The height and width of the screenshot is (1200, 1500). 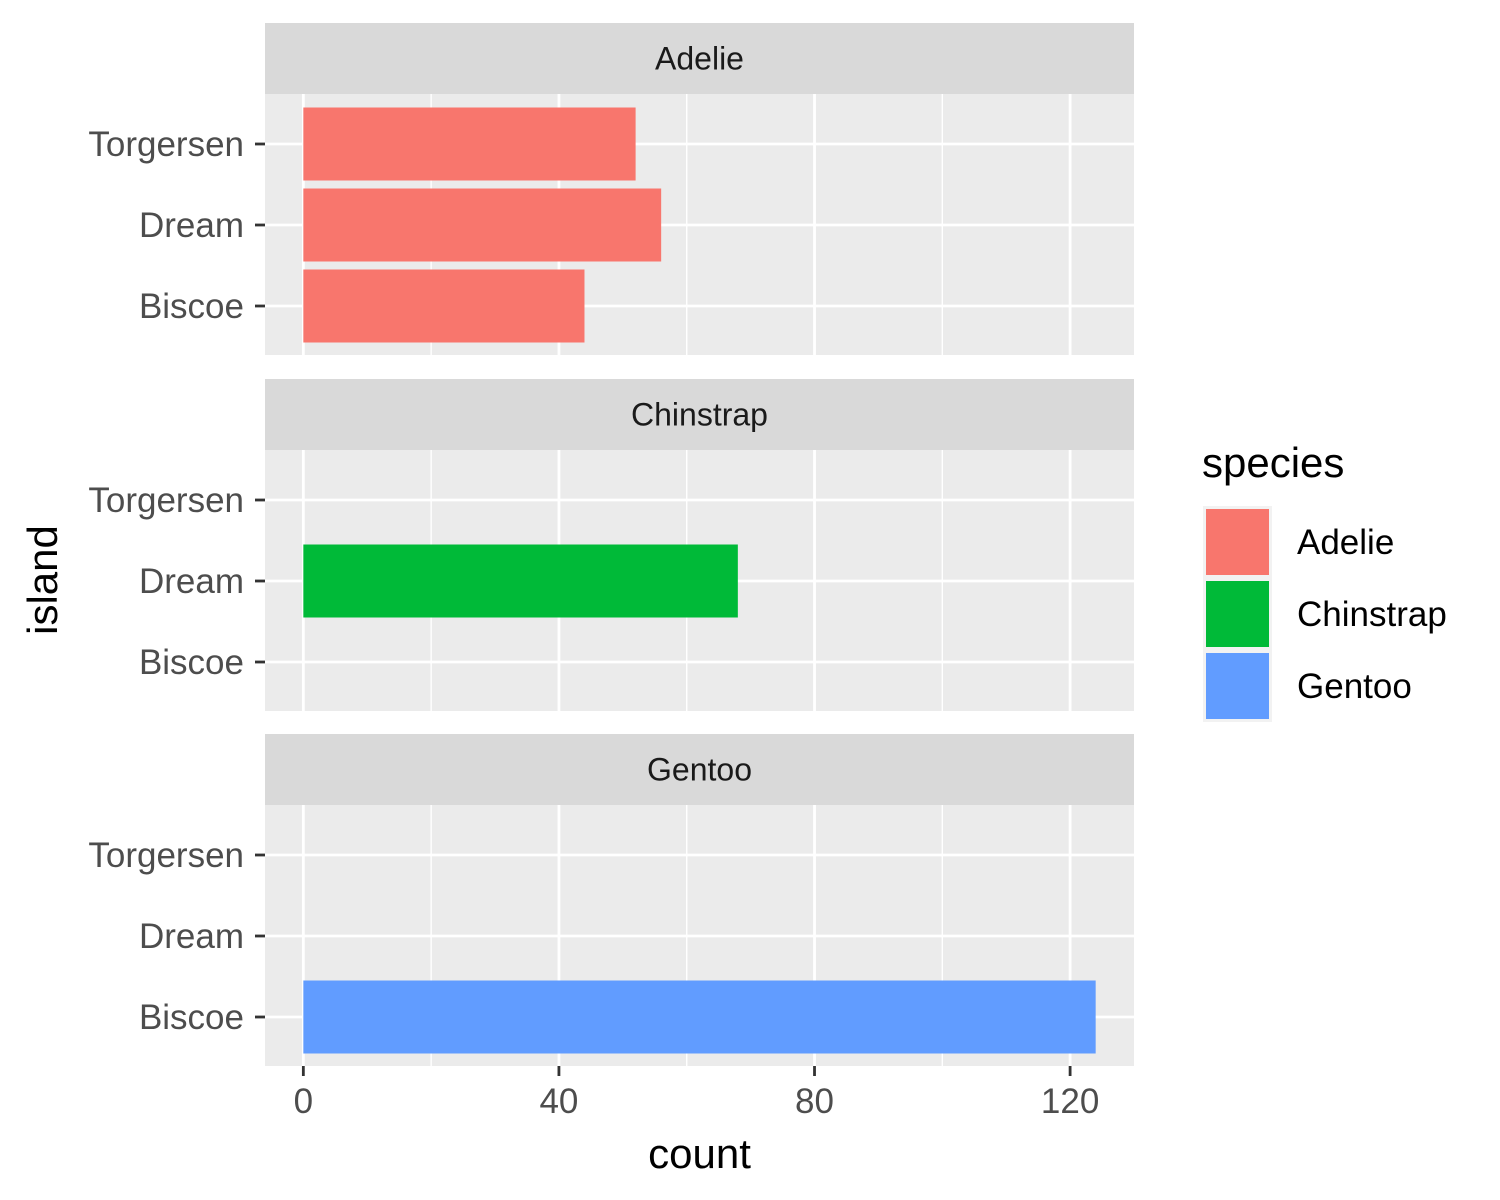 I want to click on legend-swatch-chinstrap, so click(x=1237, y=614).